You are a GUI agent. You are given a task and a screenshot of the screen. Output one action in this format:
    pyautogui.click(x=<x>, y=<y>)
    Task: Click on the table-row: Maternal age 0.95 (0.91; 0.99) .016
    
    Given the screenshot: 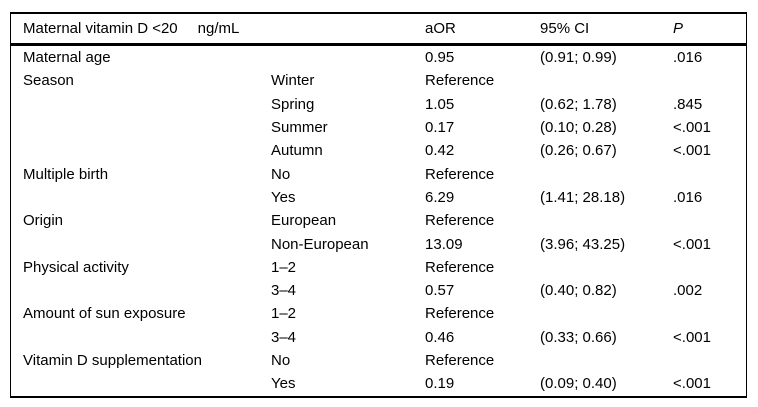 What is the action you would take?
    pyautogui.click(x=378, y=57)
    